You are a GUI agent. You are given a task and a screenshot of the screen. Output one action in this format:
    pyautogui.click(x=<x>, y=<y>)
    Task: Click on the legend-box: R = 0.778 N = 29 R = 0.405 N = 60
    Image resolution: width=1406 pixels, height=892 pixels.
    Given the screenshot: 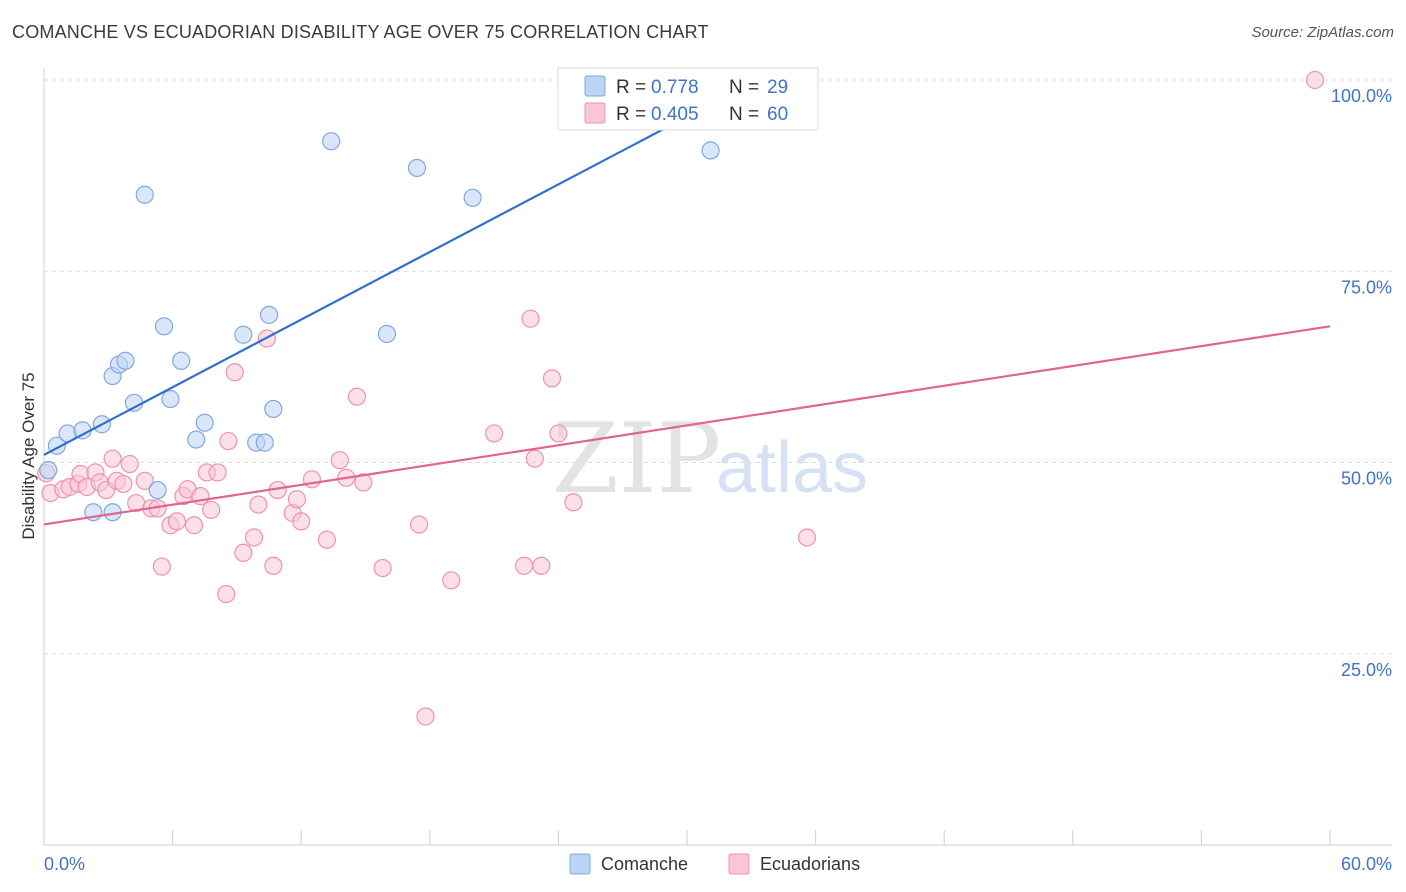 What is the action you would take?
    pyautogui.click(x=688, y=99)
    